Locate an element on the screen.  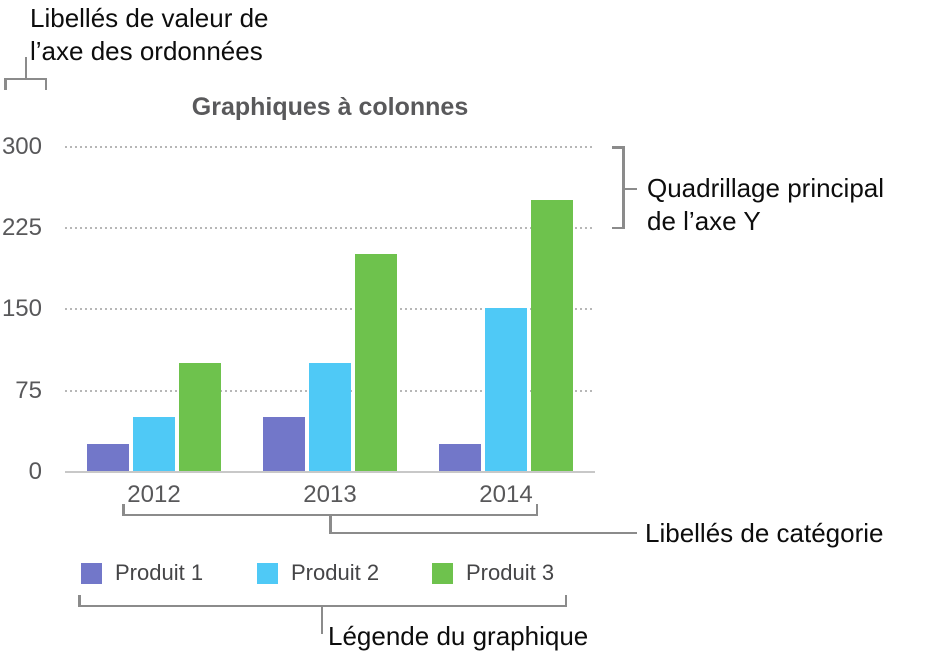
bar-produit-2-2014 is located at coordinates (506, 389).